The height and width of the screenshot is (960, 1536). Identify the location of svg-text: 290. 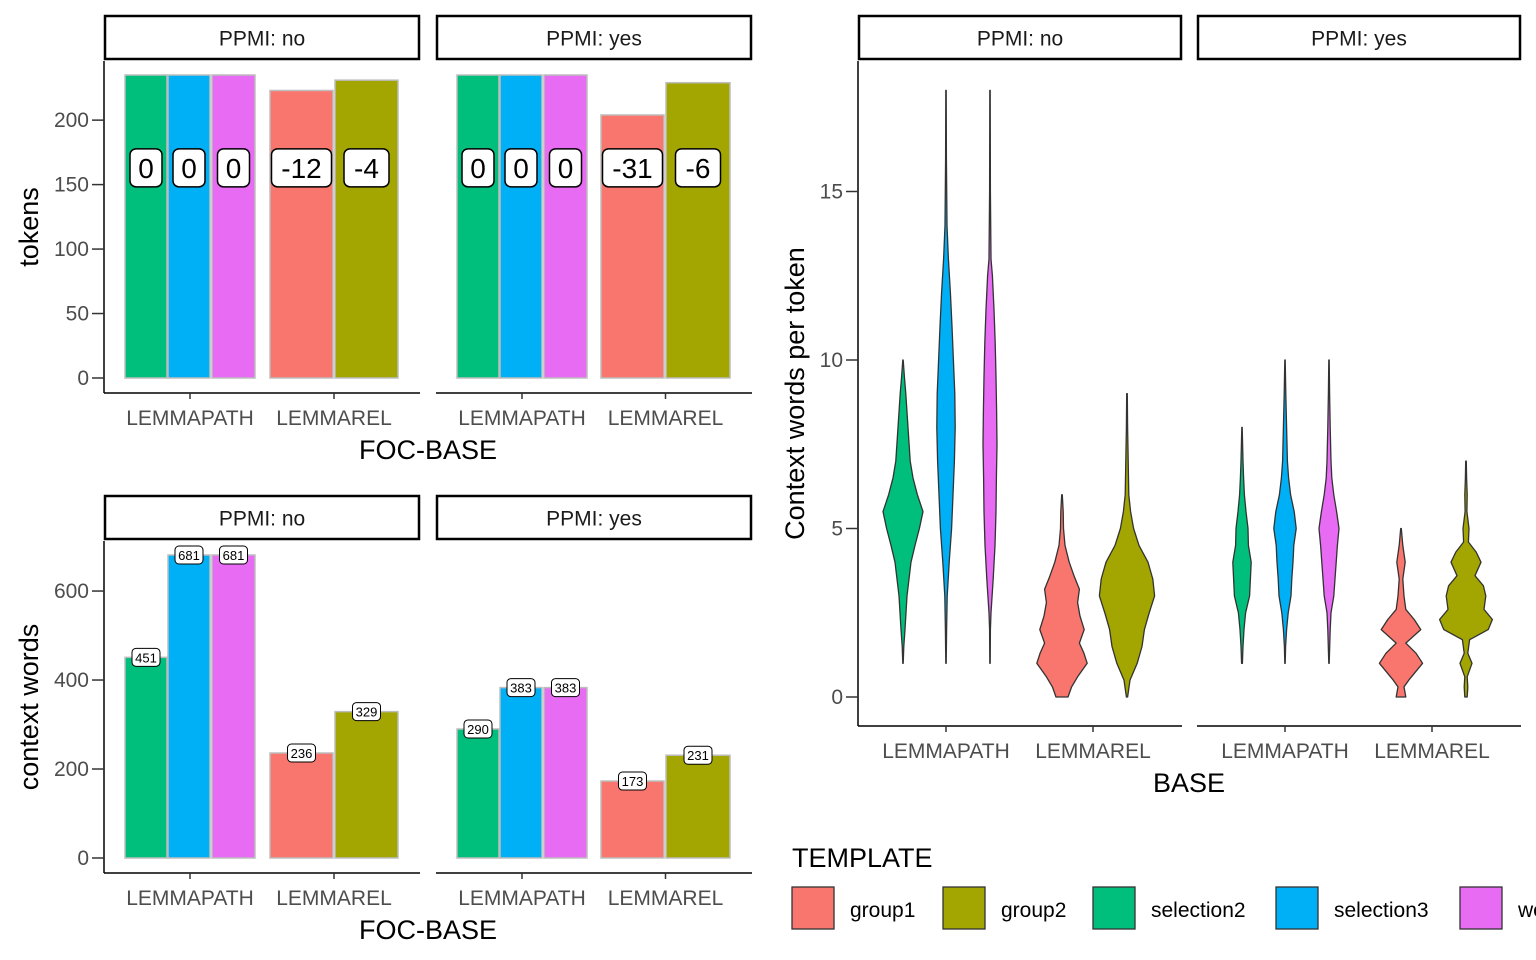
(478, 729).